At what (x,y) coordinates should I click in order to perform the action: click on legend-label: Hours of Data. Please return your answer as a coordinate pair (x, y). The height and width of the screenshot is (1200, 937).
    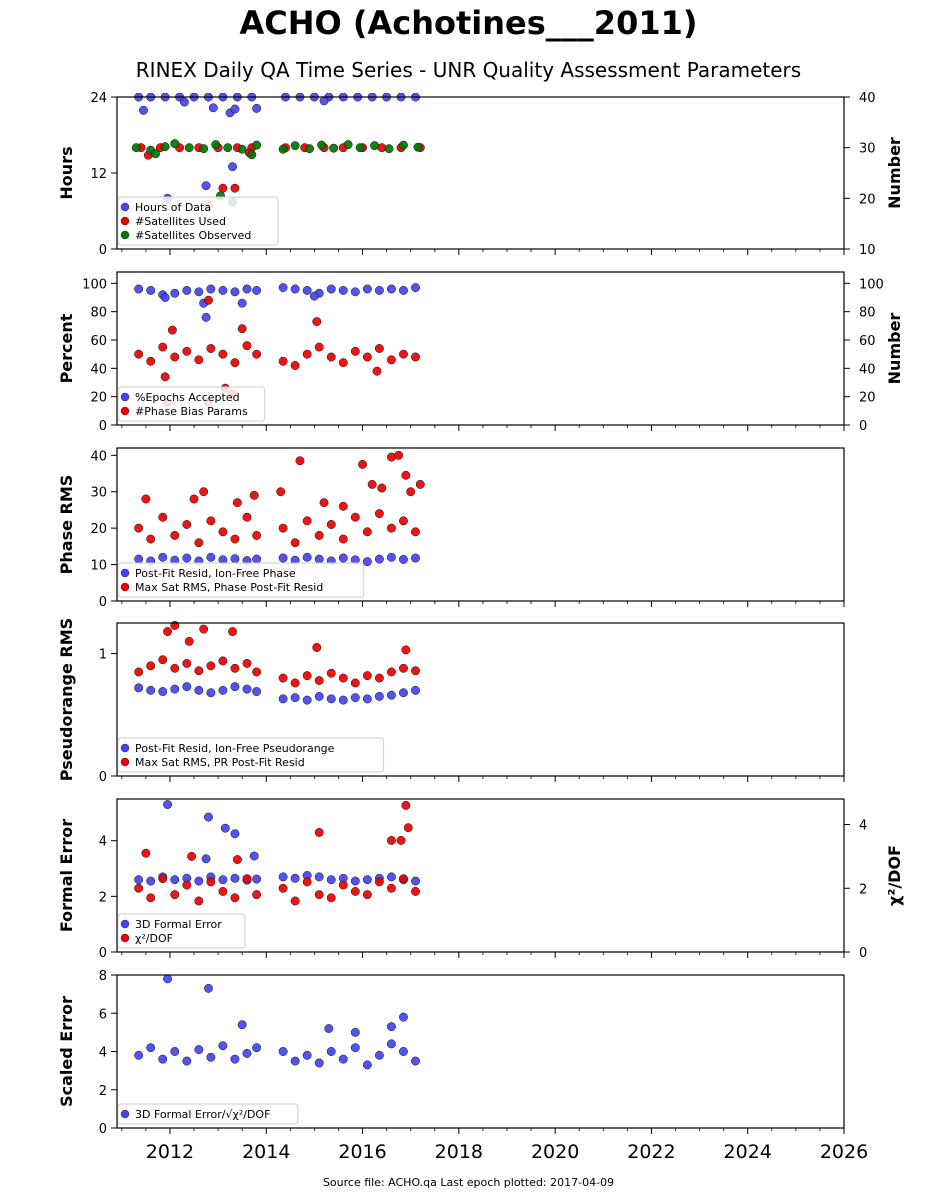
    Looking at the image, I should click on (173, 207).